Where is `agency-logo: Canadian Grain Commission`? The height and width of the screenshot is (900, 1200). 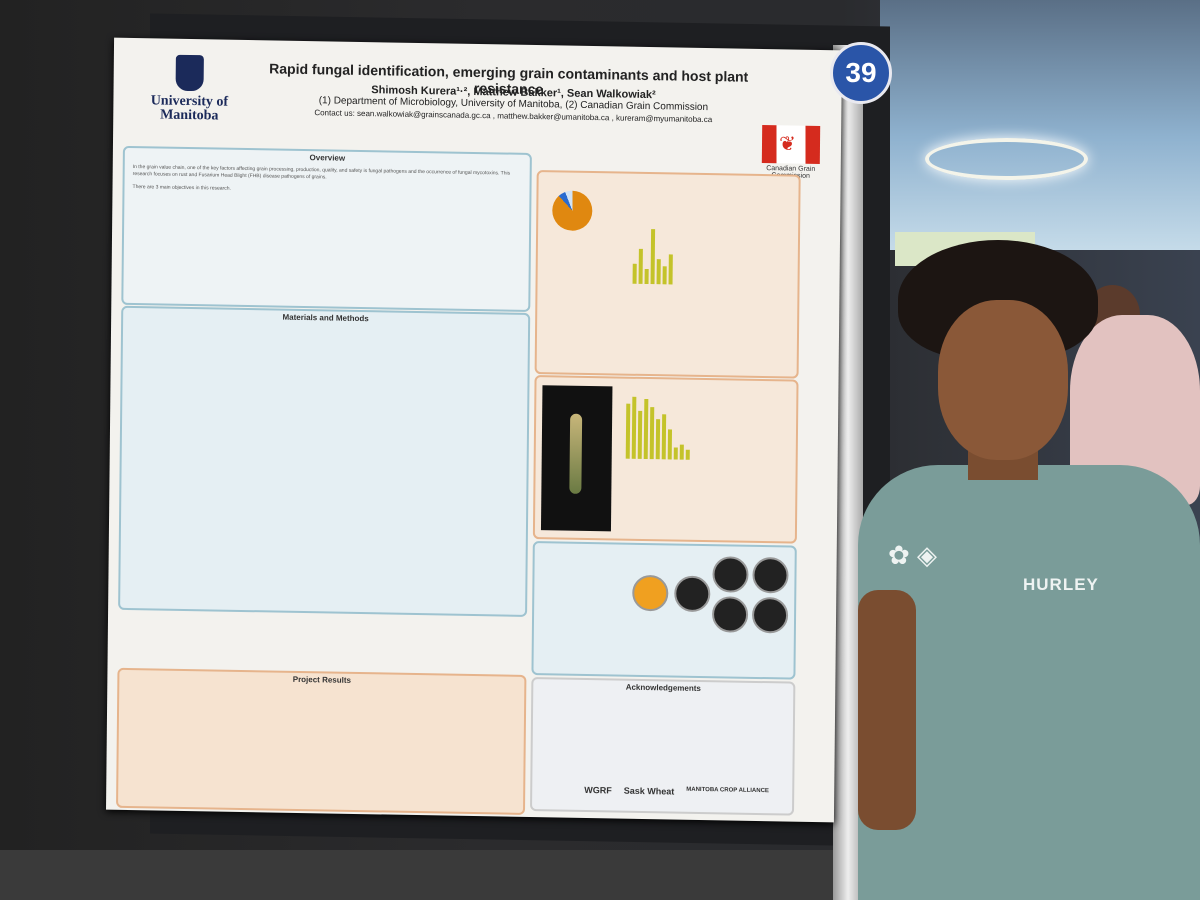
agency-logo: Canadian Grain Commission is located at coordinates (791, 152).